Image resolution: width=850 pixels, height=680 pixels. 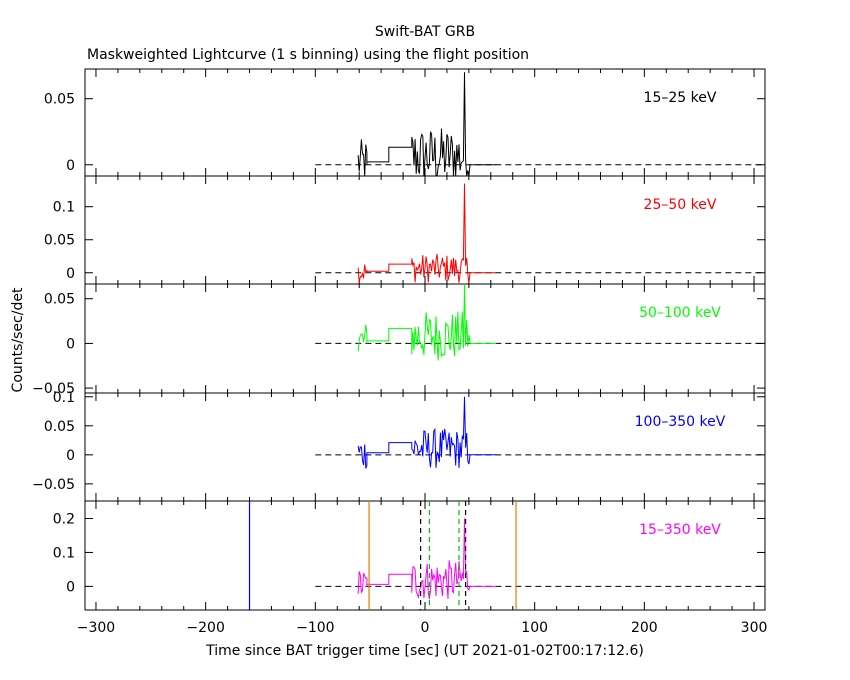 I want to click on panel-2: −0.05 0 0.05 50–100 keV, so click(x=399, y=340).